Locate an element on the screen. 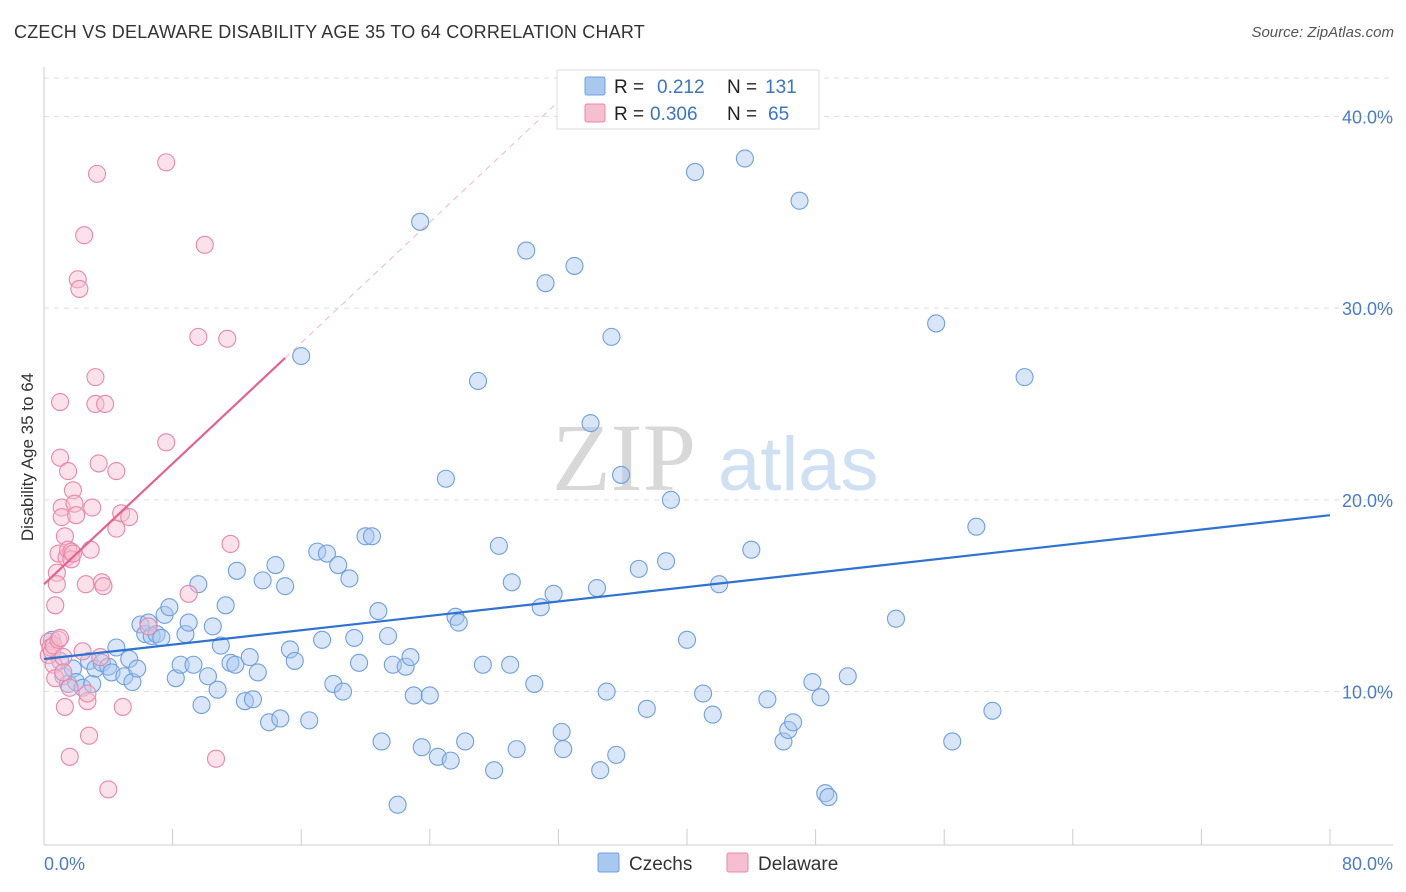 The height and width of the screenshot is (892, 1406). bottom-legend-czechs: Czechs is located at coordinates (660, 864).